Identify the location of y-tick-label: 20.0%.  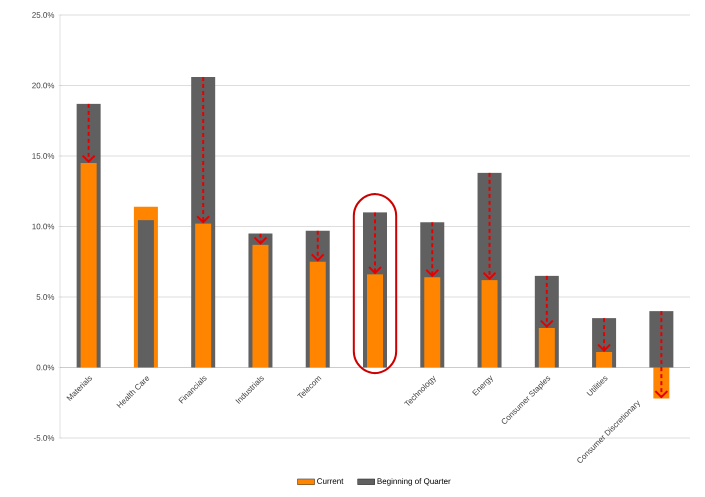
(43, 85).